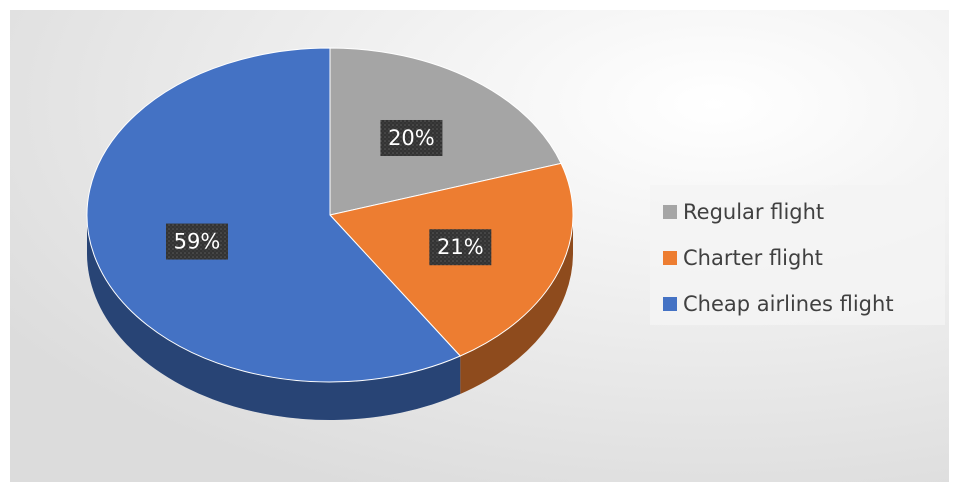 The image size is (959, 492). I want to click on slice-side-shade, so click(516, 304).